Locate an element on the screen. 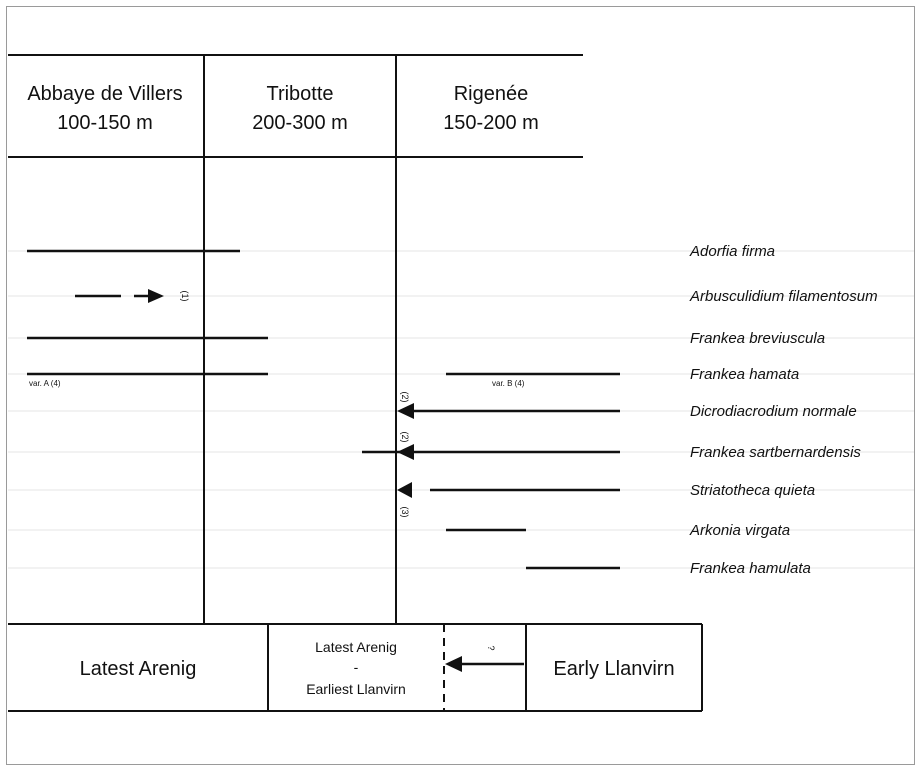 Image resolution: width=917 pixels, height=767 pixels. query-marker: ? is located at coordinates (491, 647).